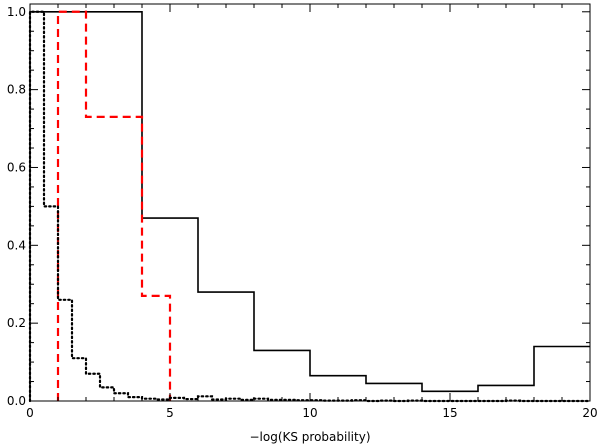  I want to click on x-tick-label: 0, so click(30, 413).